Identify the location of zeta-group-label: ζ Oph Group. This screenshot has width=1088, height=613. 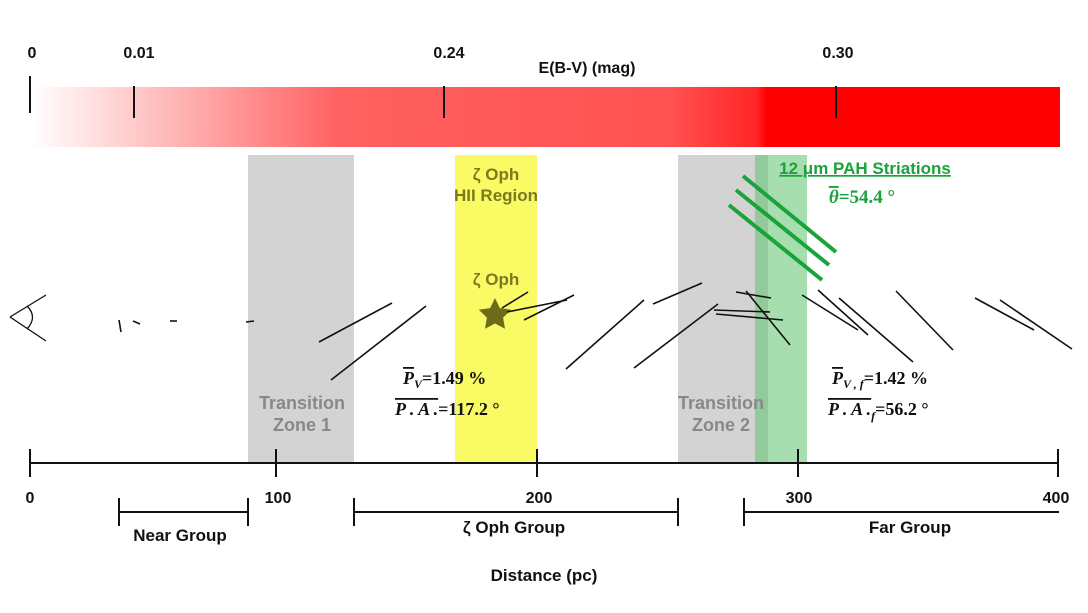
(514, 527).